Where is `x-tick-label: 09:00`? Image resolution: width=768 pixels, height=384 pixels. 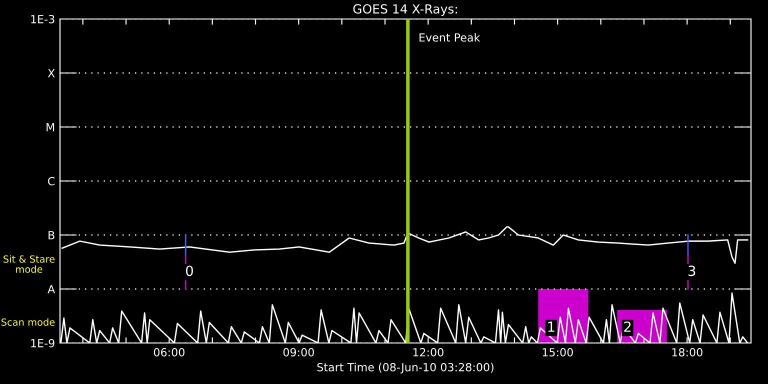
x-tick-label: 09:00 is located at coordinates (298, 352).